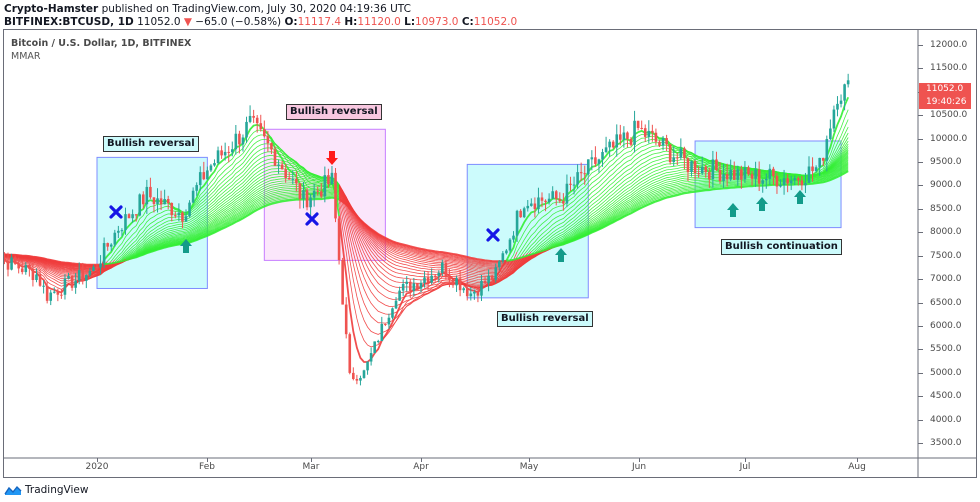  I want to click on countdown-tag: 19:40:26, so click(945, 102).